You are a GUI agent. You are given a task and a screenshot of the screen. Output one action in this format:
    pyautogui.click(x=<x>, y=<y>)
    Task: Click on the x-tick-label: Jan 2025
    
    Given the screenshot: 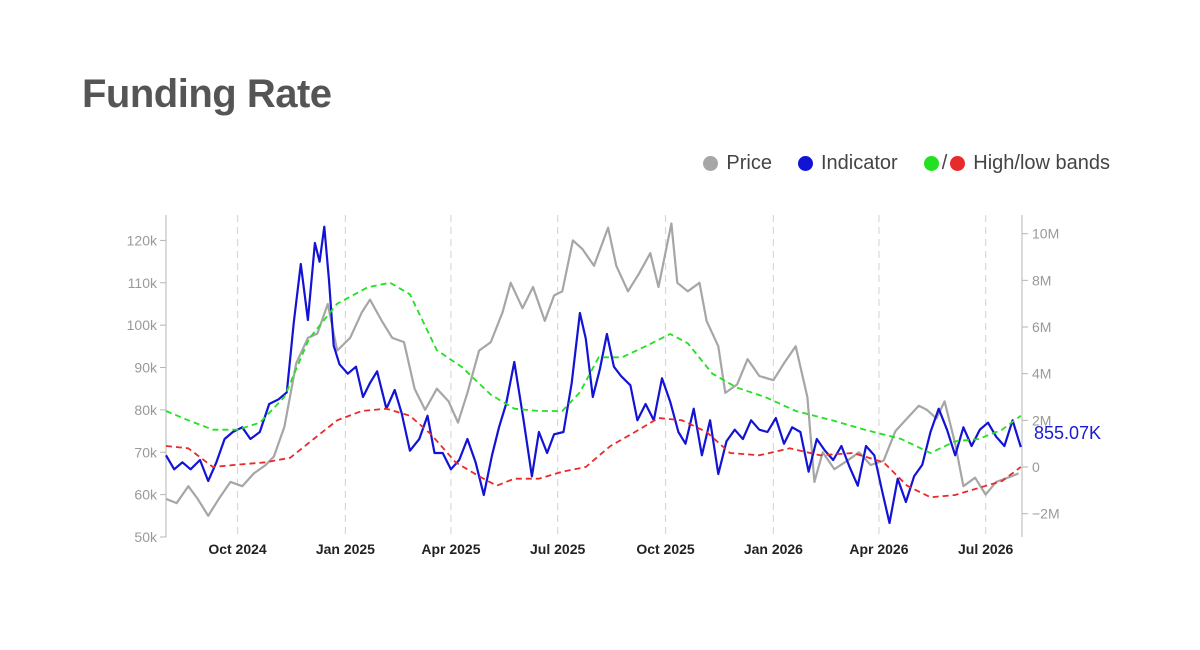 What is the action you would take?
    pyautogui.click(x=345, y=549)
    